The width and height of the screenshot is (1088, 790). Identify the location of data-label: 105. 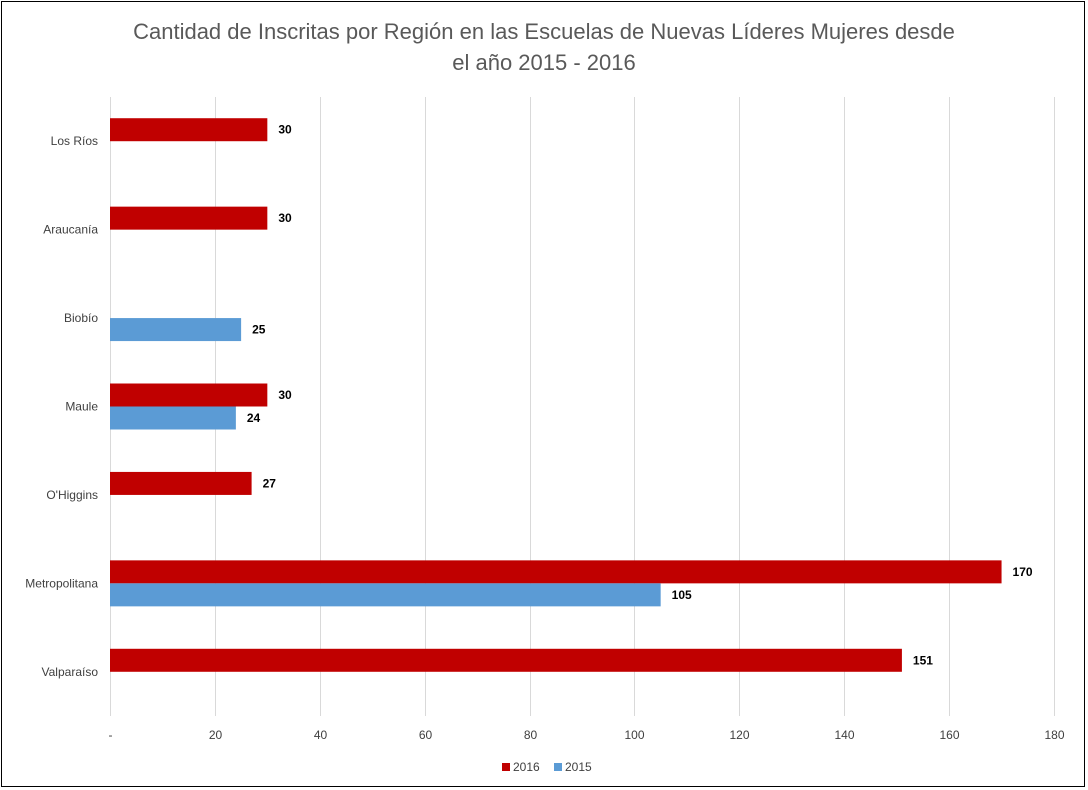
(682, 595).